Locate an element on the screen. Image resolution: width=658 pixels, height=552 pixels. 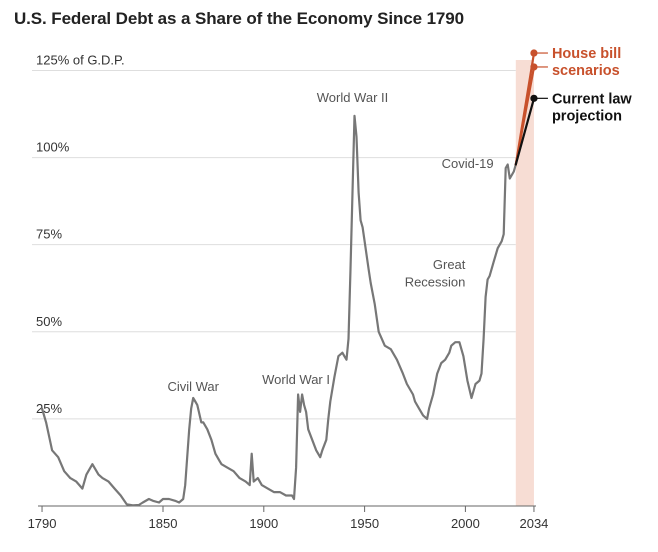
y-axis-title: 125% of G.D.P. is located at coordinates (80, 59).